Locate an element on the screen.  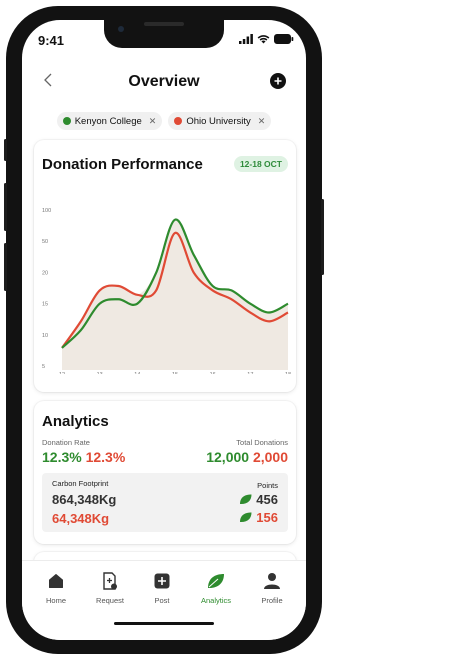
battery-icon is located at coordinates (284, 39).